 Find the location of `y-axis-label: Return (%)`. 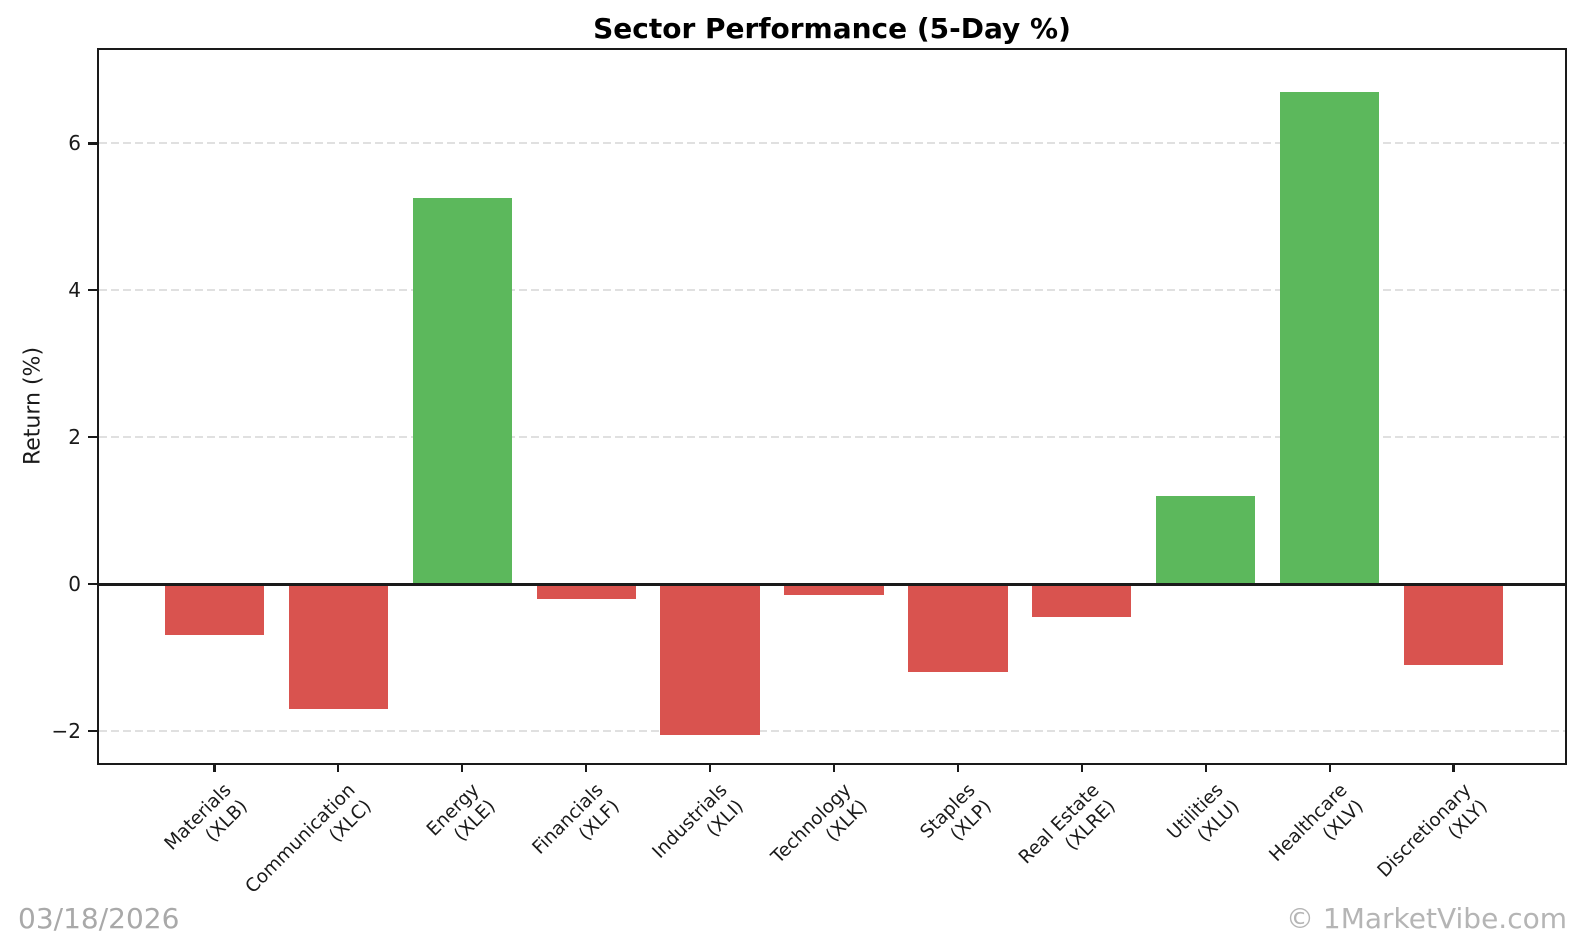

y-axis-label: Return (%) is located at coordinates (33, 406).